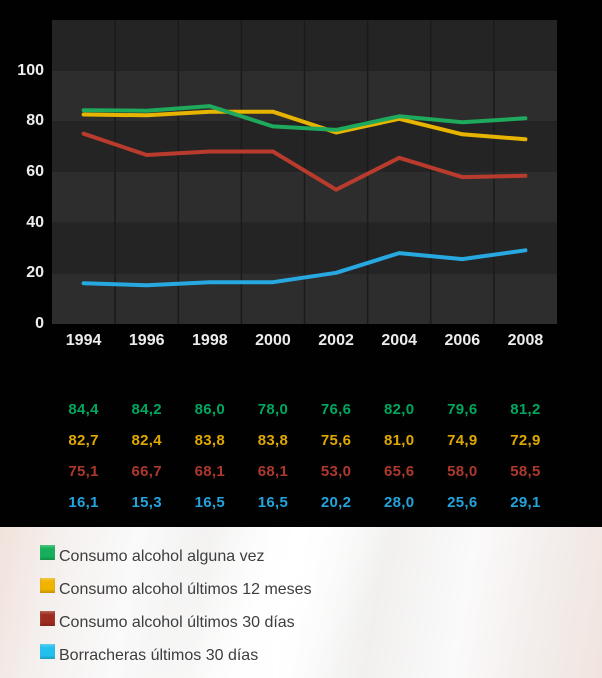  What do you see at coordinates (462, 502) in the screenshot?
I see `table-cell: 25,6` at bounding box center [462, 502].